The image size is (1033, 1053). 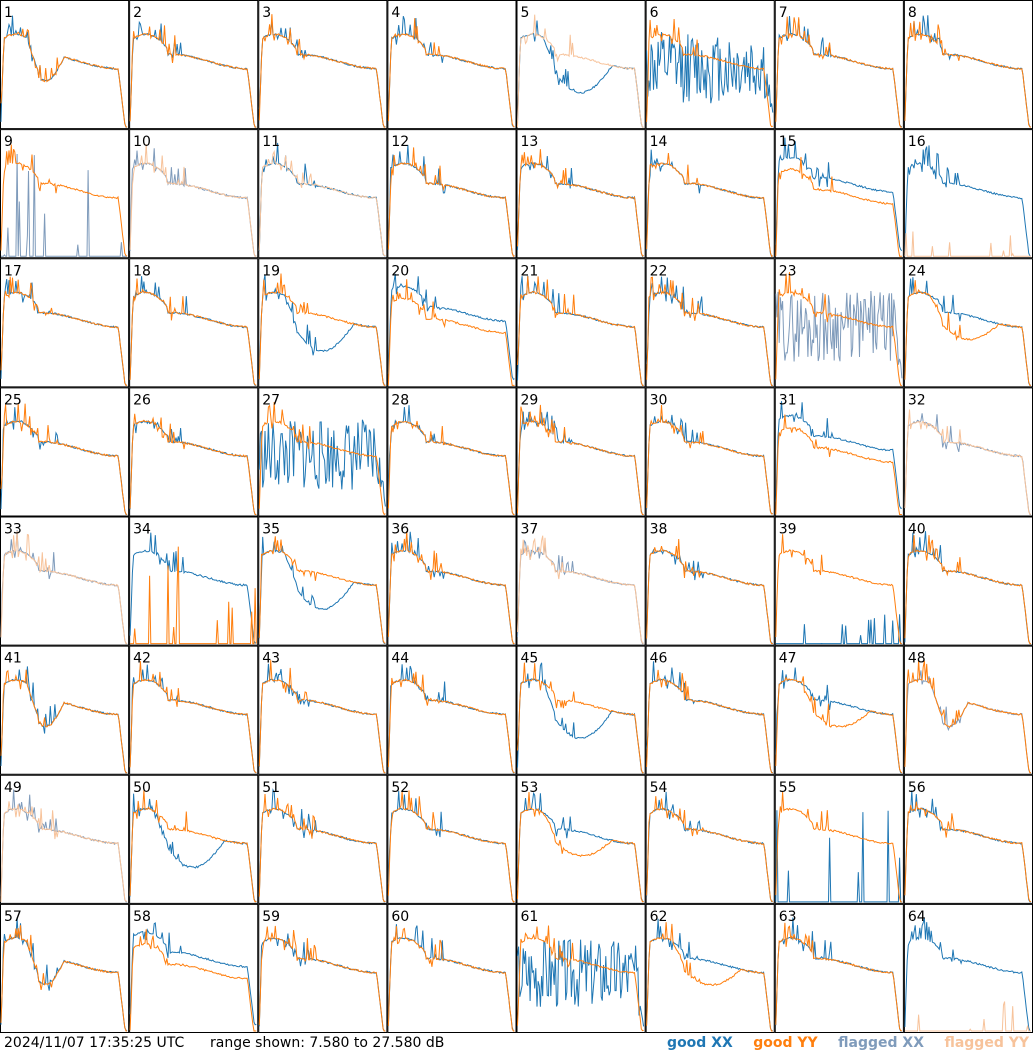 I want to click on panel-17: 17, so click(x=65, y=323).